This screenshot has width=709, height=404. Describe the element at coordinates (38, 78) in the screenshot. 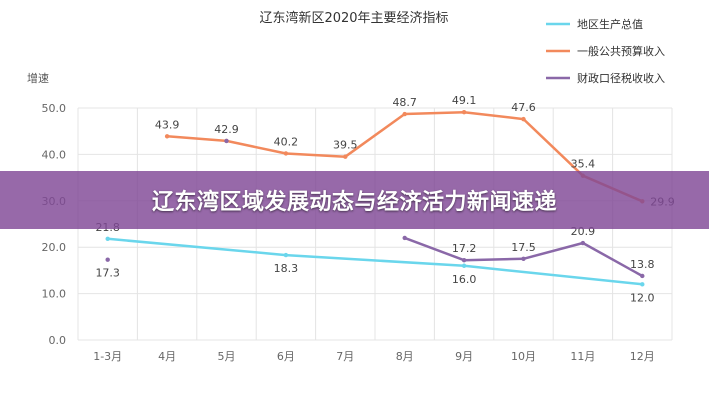

I see `y-axis-label: 增速` at that location.